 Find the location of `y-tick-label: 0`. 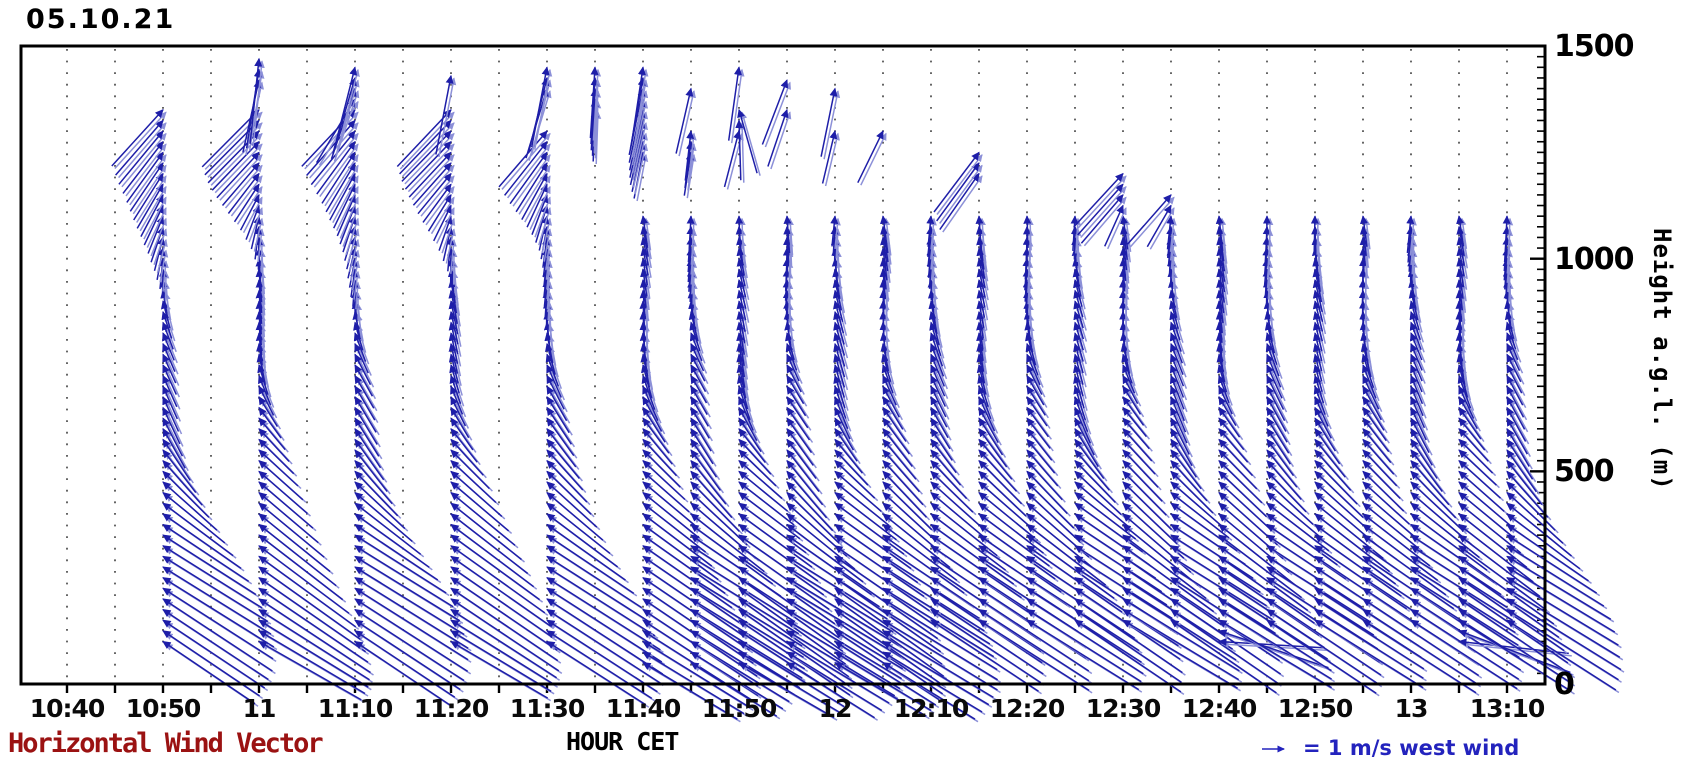

y-tick-label: 0 is located at coordinates (1599, 684).